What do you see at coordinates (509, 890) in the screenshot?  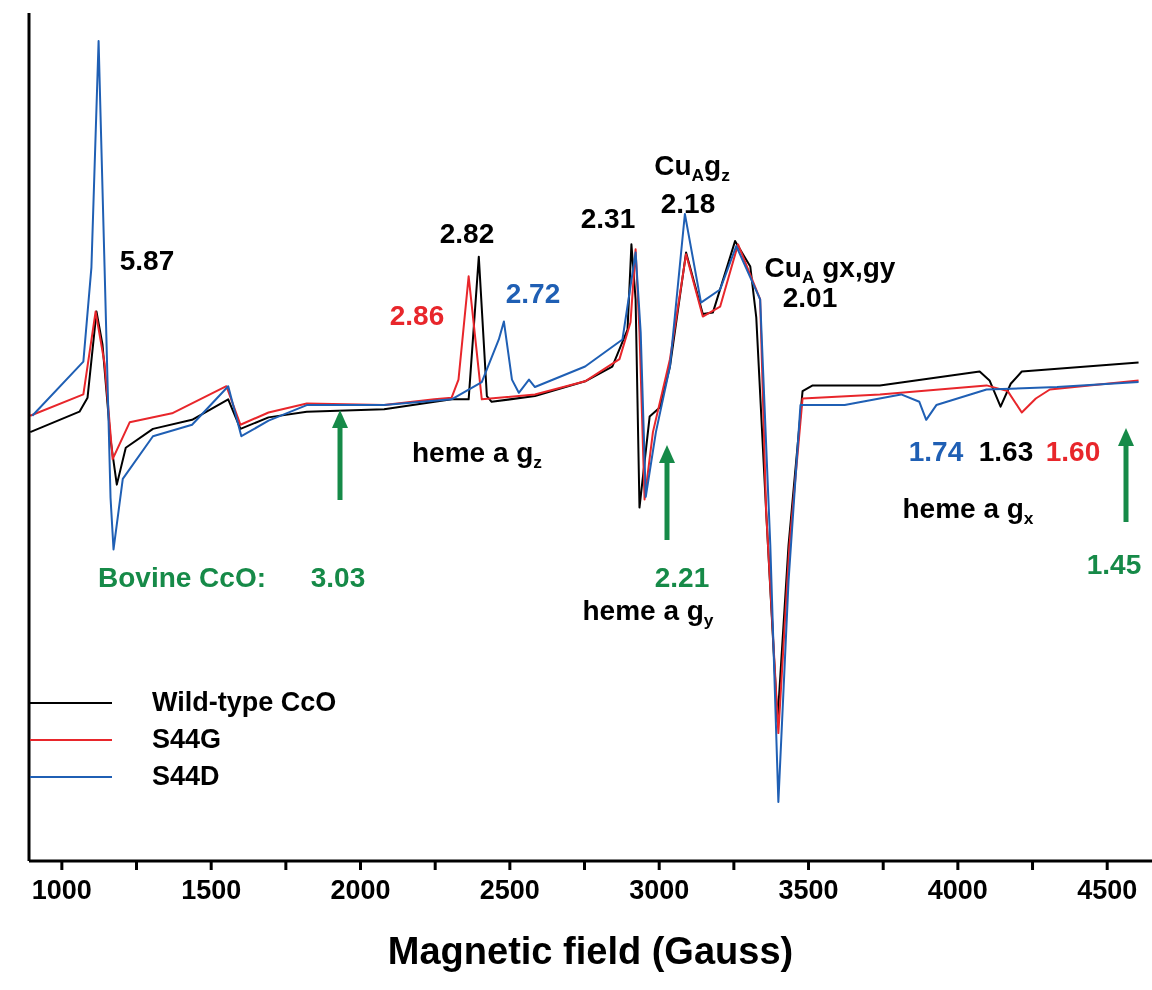 I see `x-tick-label: 2500` at bounding box center [509, 890].